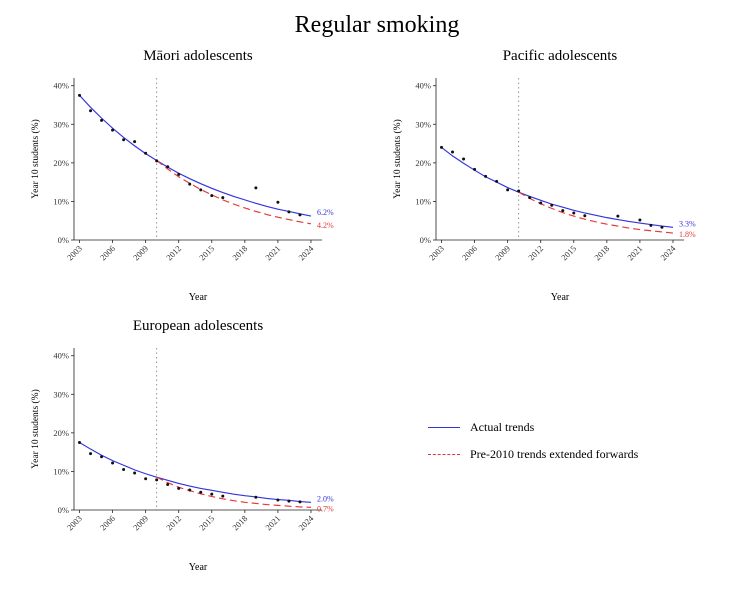 Image resolution: width=754 pixels, height=599 pixels. Describe the element at coordinates (444, 427) in the screenshot. I see `actual-line-swatch` at that location.